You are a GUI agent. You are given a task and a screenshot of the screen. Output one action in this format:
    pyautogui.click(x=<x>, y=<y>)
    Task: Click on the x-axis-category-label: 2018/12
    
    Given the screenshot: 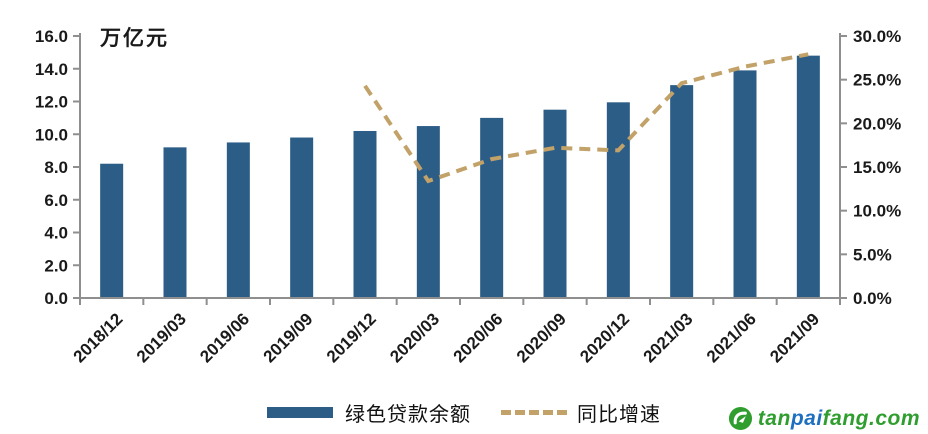 What is the action you would take?
    pyautogui.click(x=98, y=337)
    